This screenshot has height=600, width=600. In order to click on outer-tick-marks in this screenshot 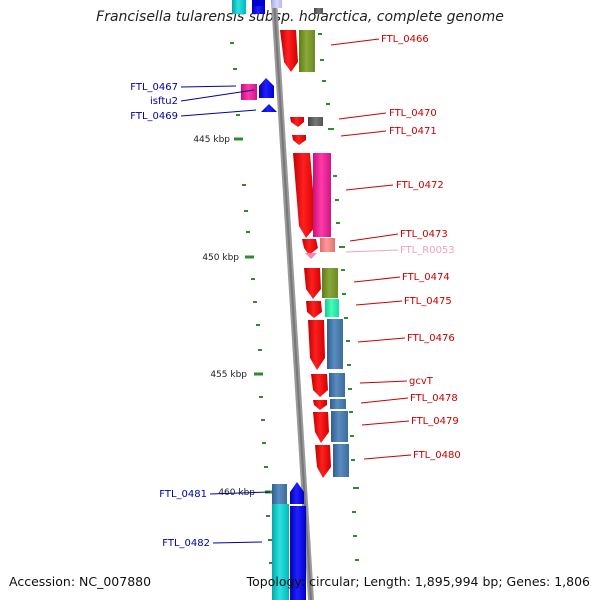, I will do `click(338, 297)`.